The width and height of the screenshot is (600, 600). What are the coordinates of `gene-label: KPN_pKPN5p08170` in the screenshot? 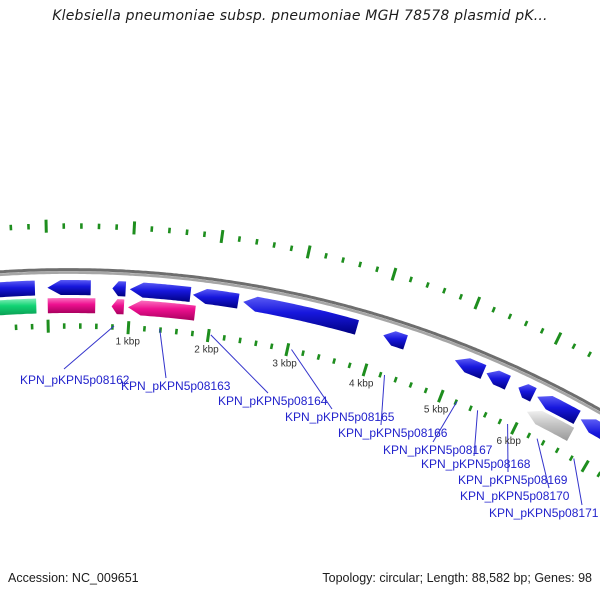 It's located at (515, 496).